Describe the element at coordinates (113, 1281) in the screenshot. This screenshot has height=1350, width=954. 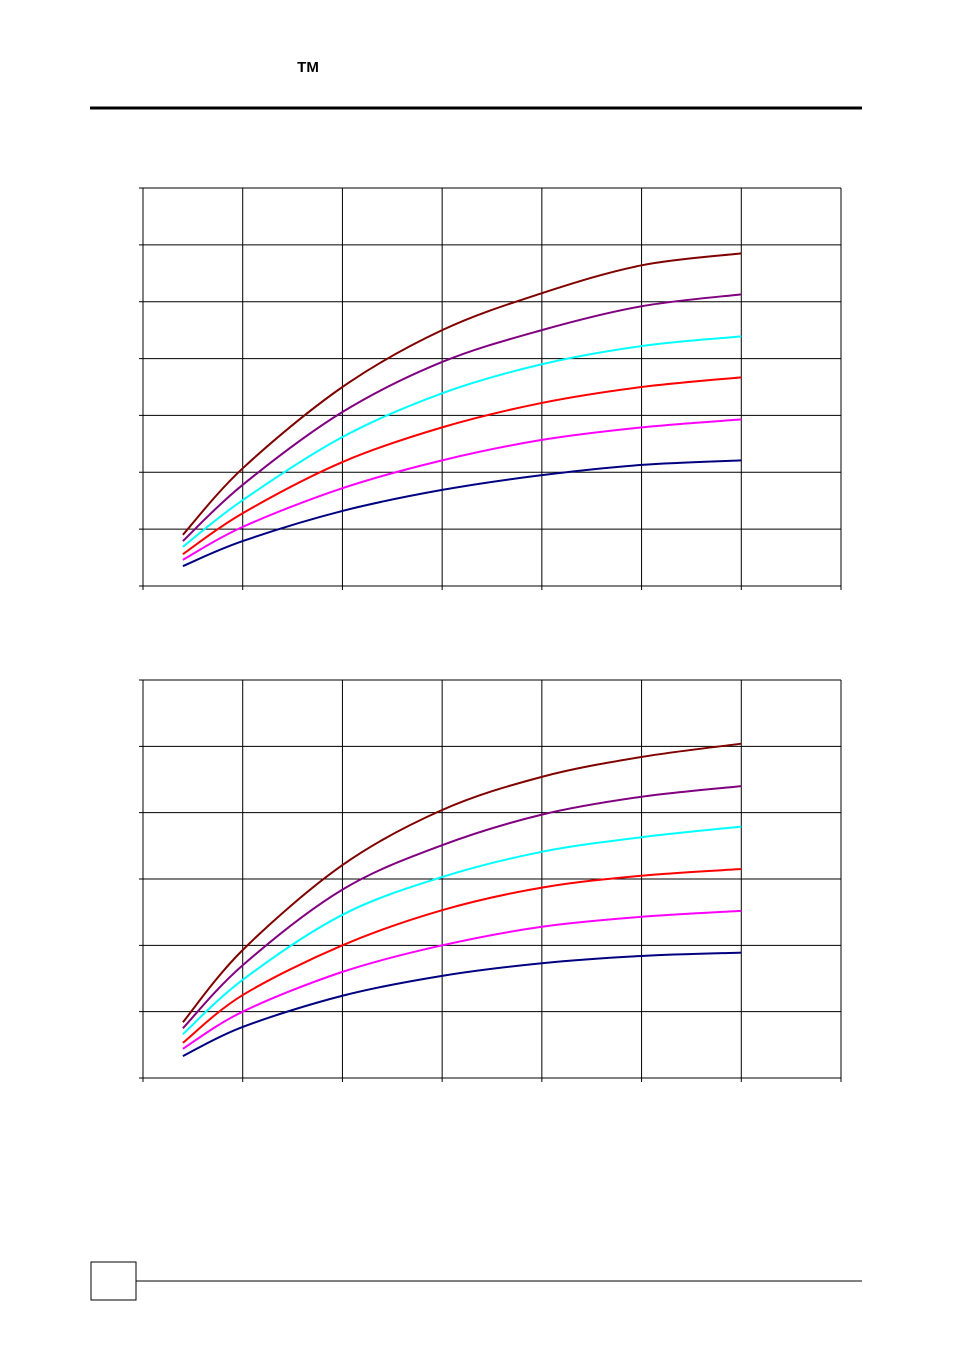
I see `page-number-box` at that location.